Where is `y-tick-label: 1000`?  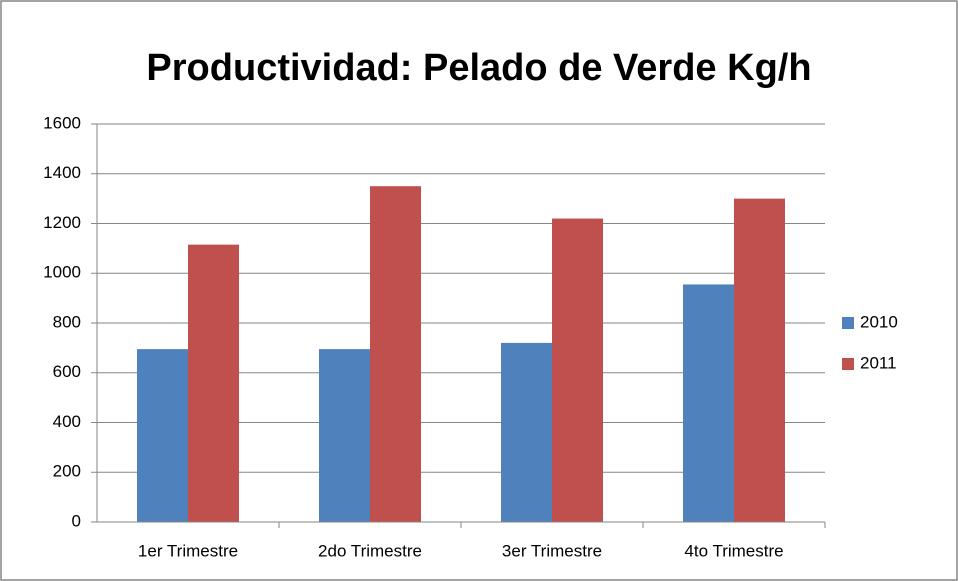
y-tick-label: 1000 is located at coordinates (62, 272).